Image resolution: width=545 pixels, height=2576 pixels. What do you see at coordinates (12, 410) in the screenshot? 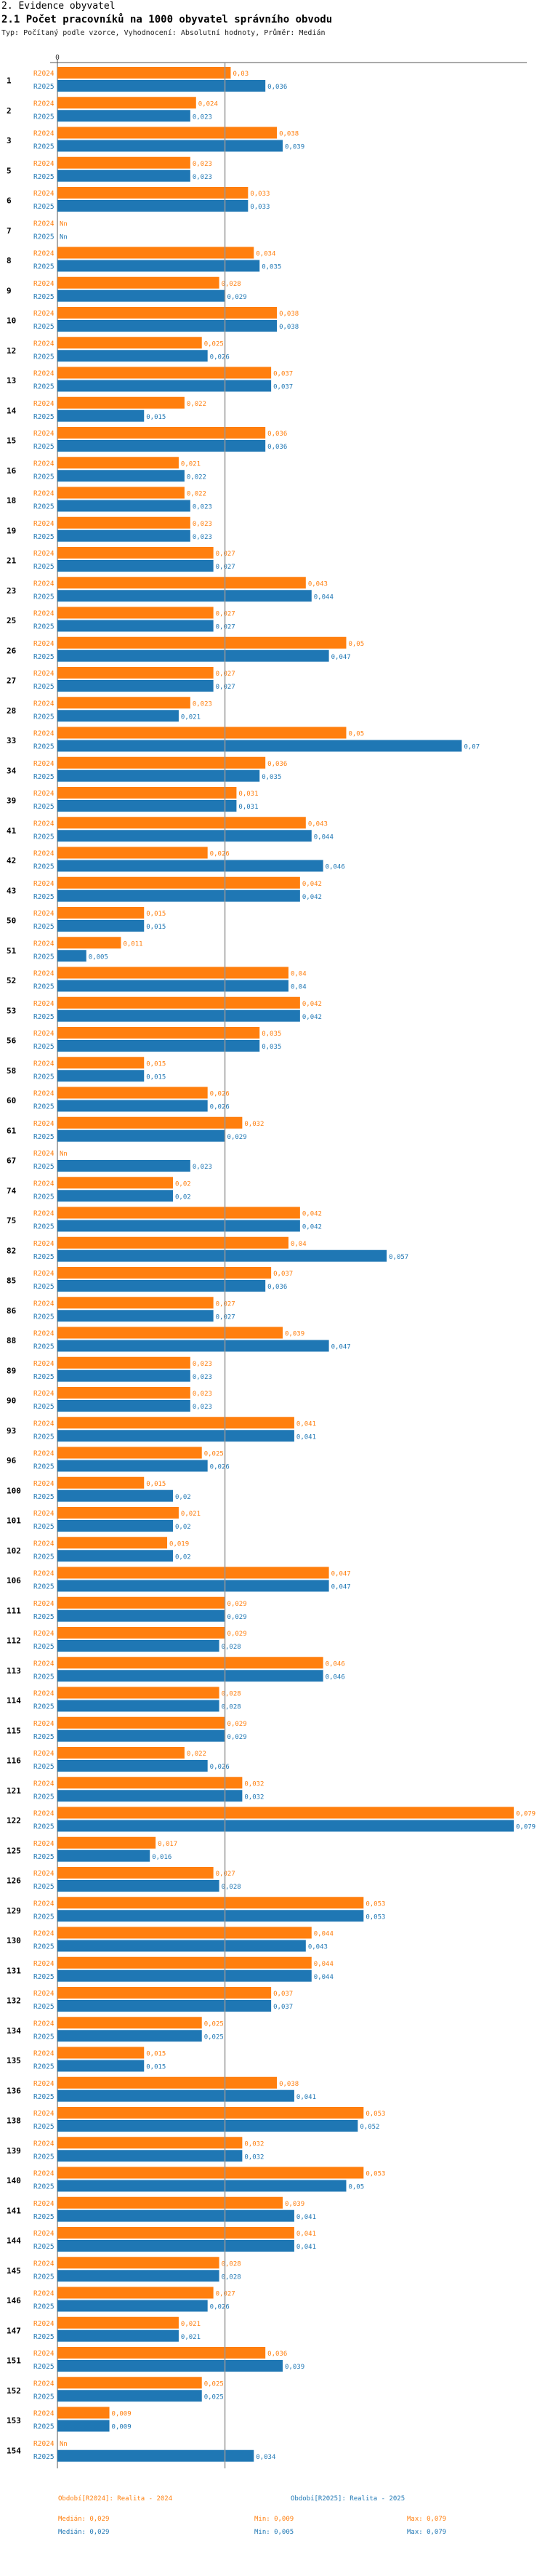
I see `category-label: 14` at bounding box center [12, 410].